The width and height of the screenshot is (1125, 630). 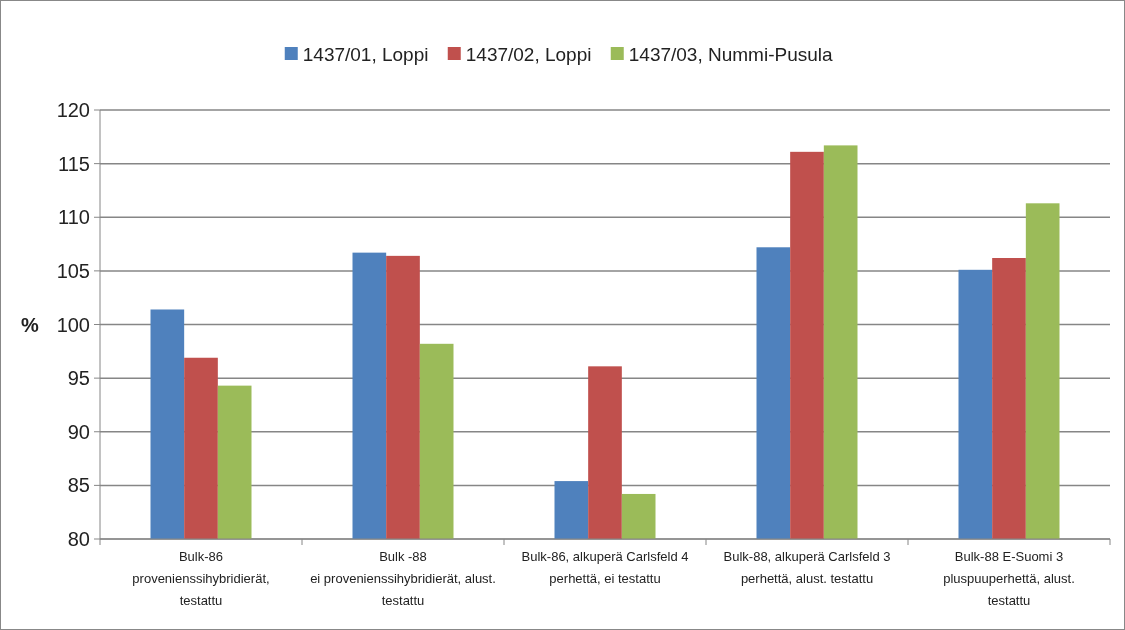 What do you see at coordinates (78, 431) in the screenshot?
I see `y-tick-label: 90` at bounding box center [78, 431].